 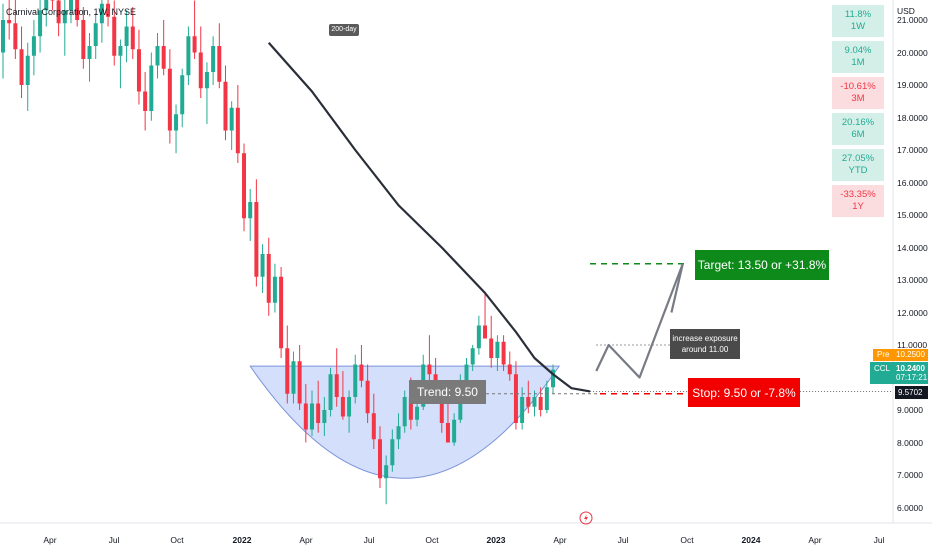 I want to click on premarket-badge: Pre 10.2500, so click(x=900, y=355).